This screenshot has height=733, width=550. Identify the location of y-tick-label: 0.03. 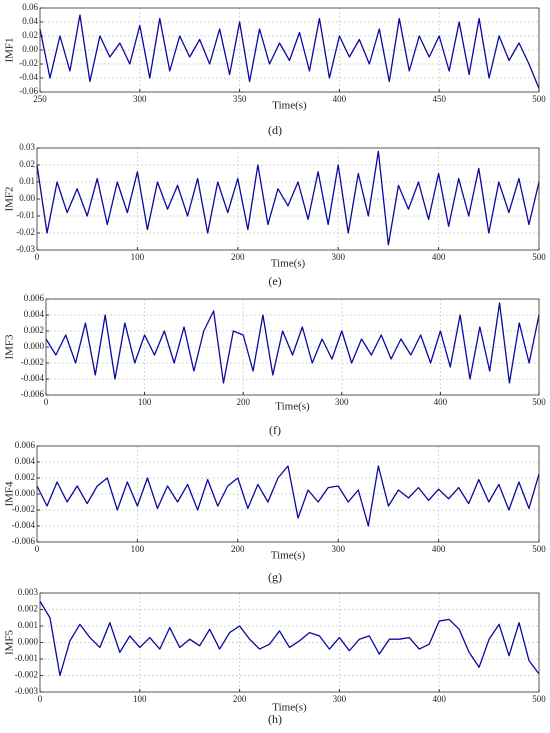
(27, 147).